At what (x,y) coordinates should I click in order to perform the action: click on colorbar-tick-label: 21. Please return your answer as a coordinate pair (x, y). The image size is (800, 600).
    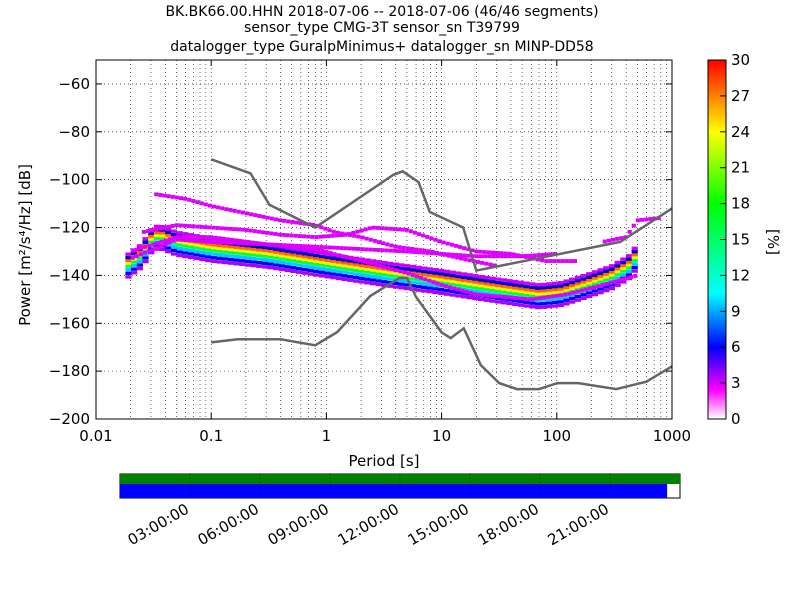
    Looking at the image, I should click on (740, 168).